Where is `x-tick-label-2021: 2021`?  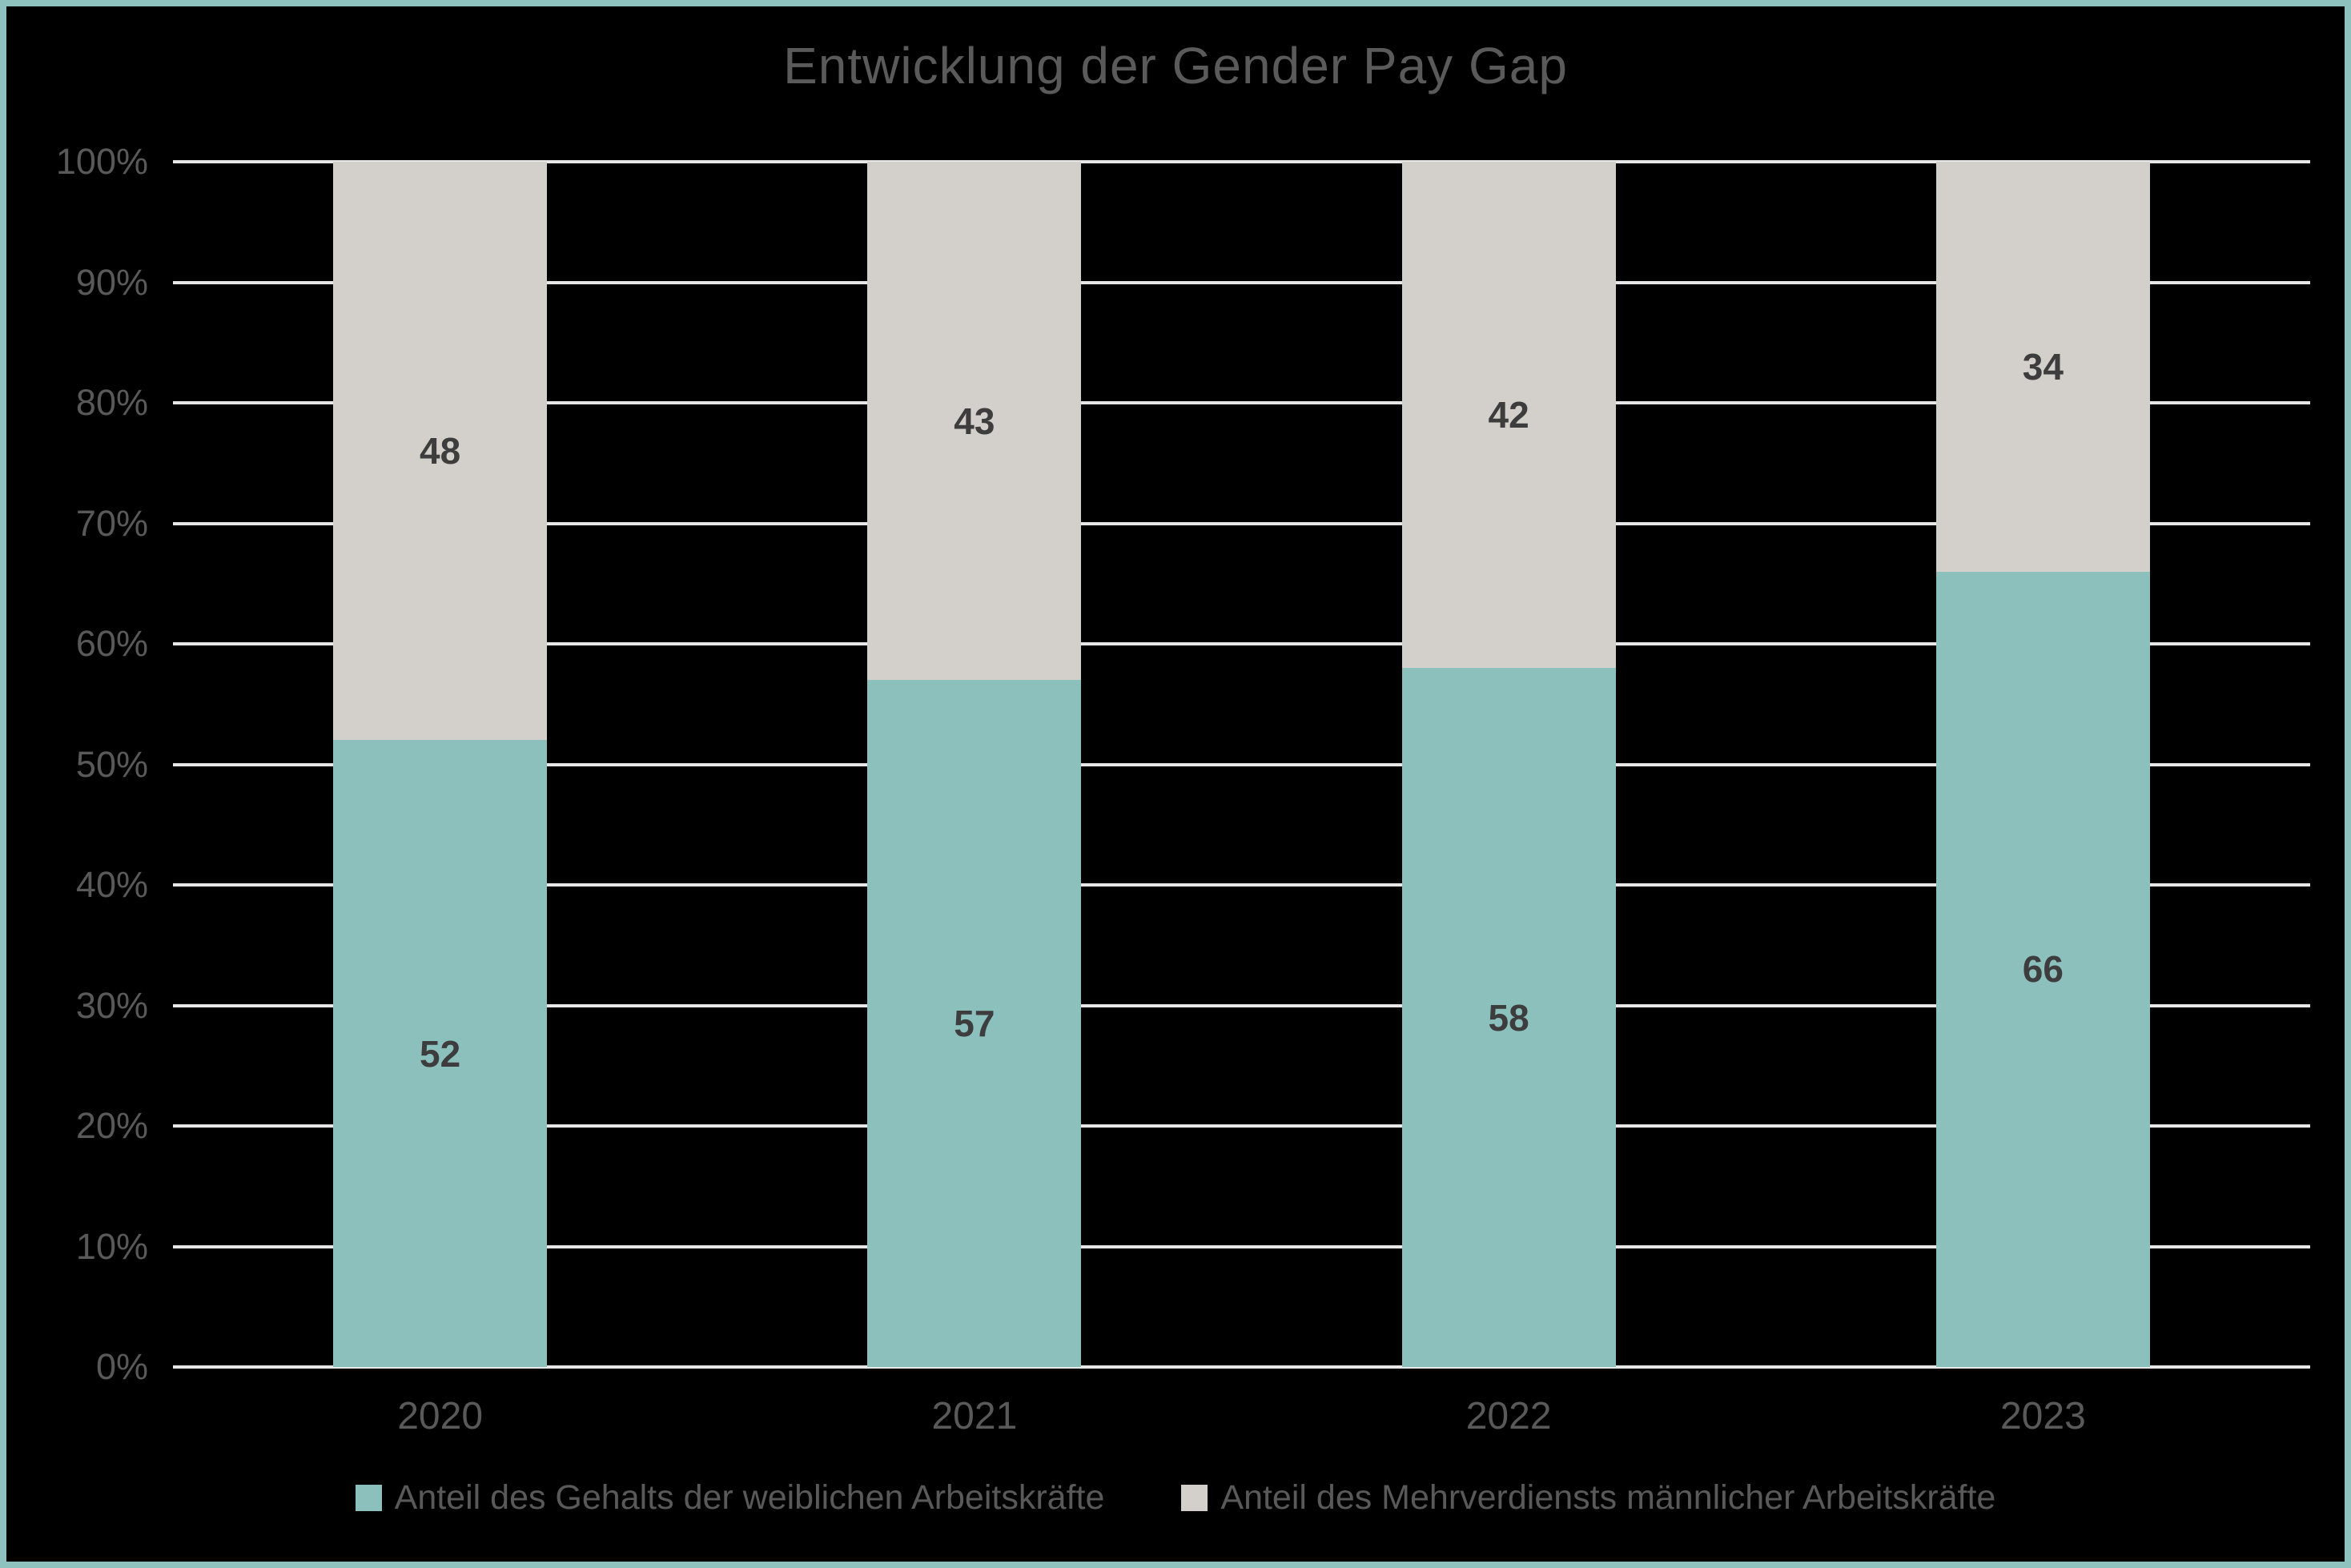
x-tick-label-2021: 2021 is located at coordinates (974, 1416).